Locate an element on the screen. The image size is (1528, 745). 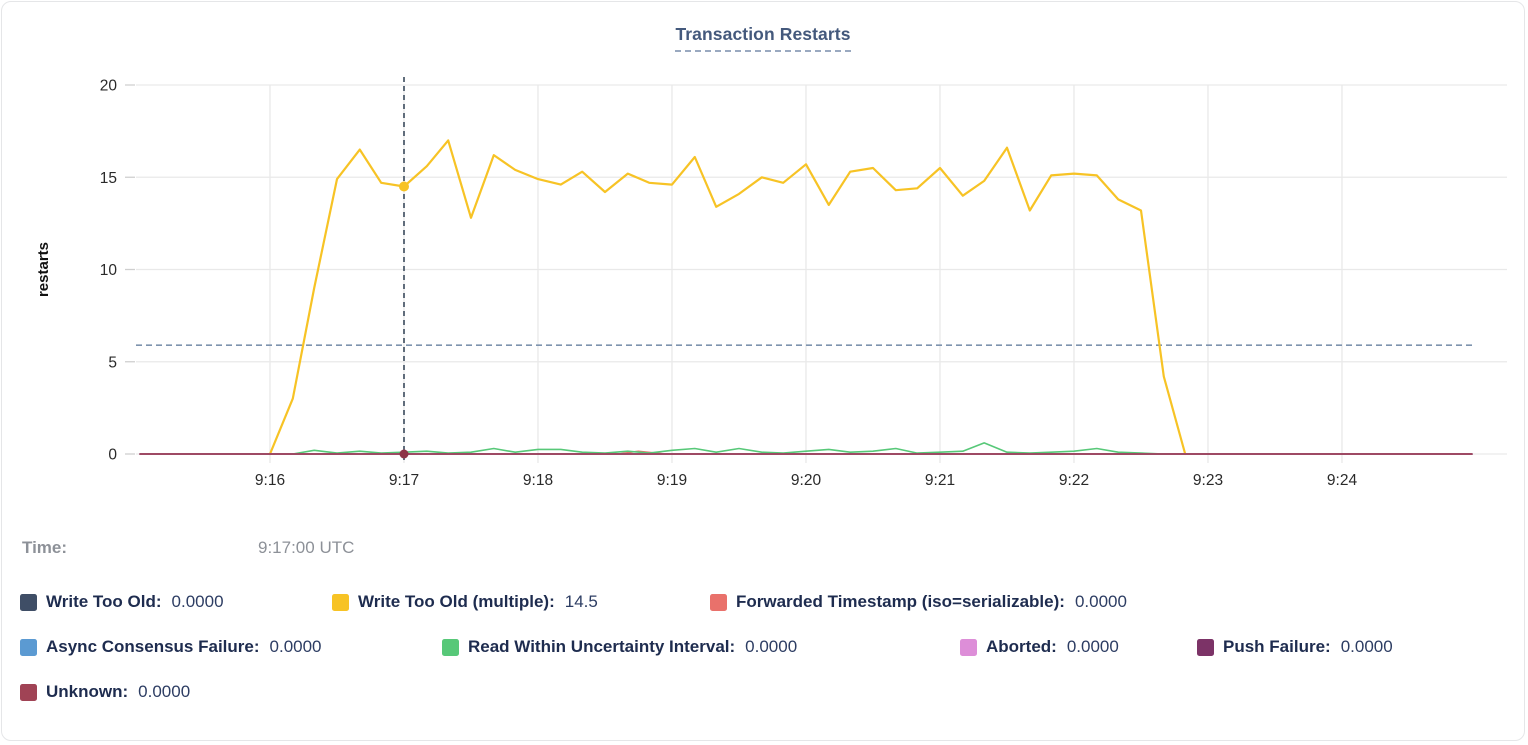
tooltip-time-value: 9:17:00 UTC is located at coordinates (306, 547).